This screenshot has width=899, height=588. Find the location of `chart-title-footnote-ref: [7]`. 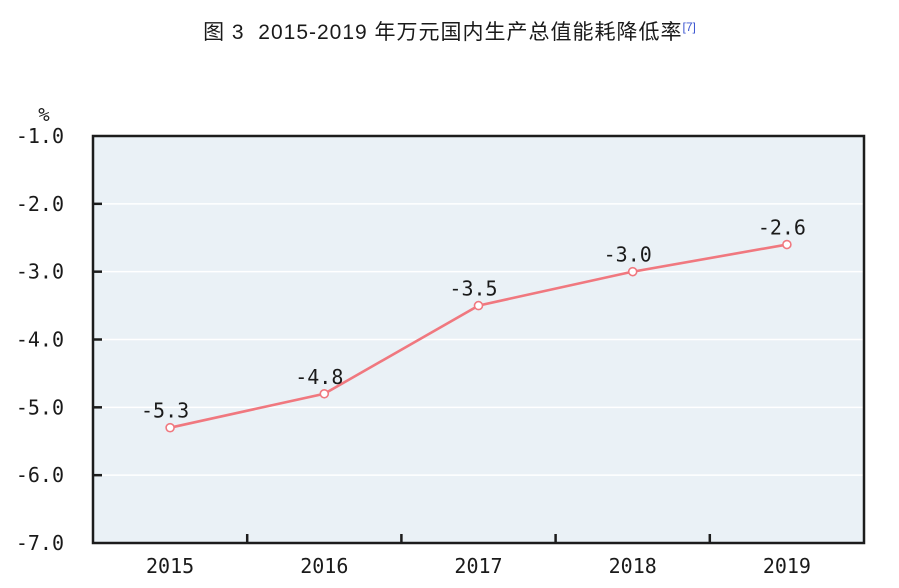

chart-title-footnote-ref: [7] is located at coordinates (689, 27).